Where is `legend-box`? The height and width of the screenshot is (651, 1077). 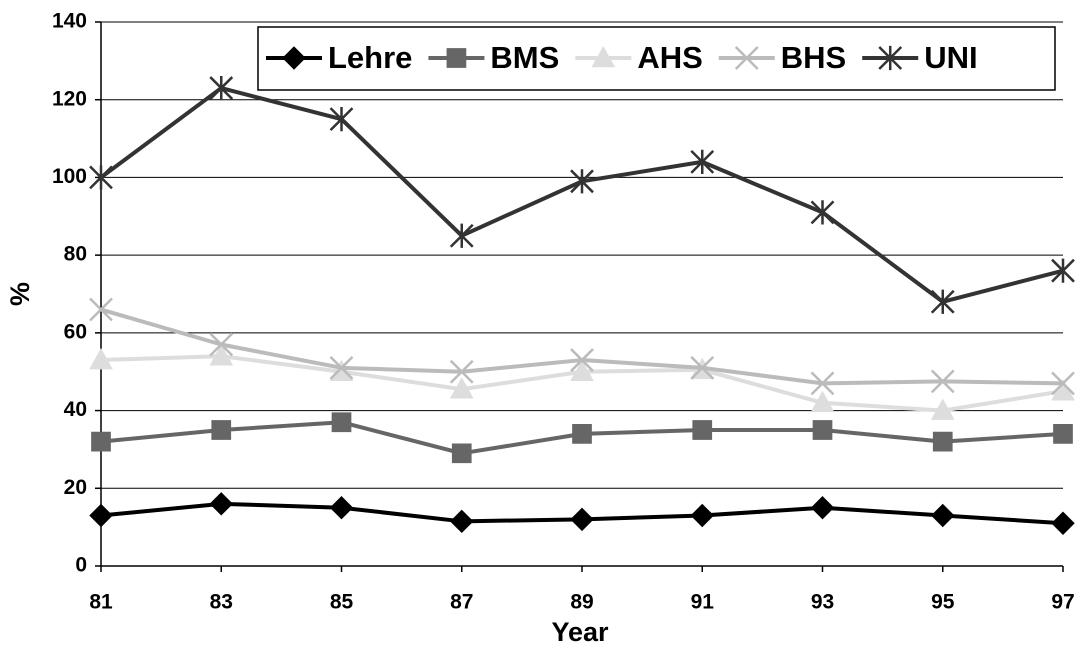 legend-box is located at coordinates (656, 58).